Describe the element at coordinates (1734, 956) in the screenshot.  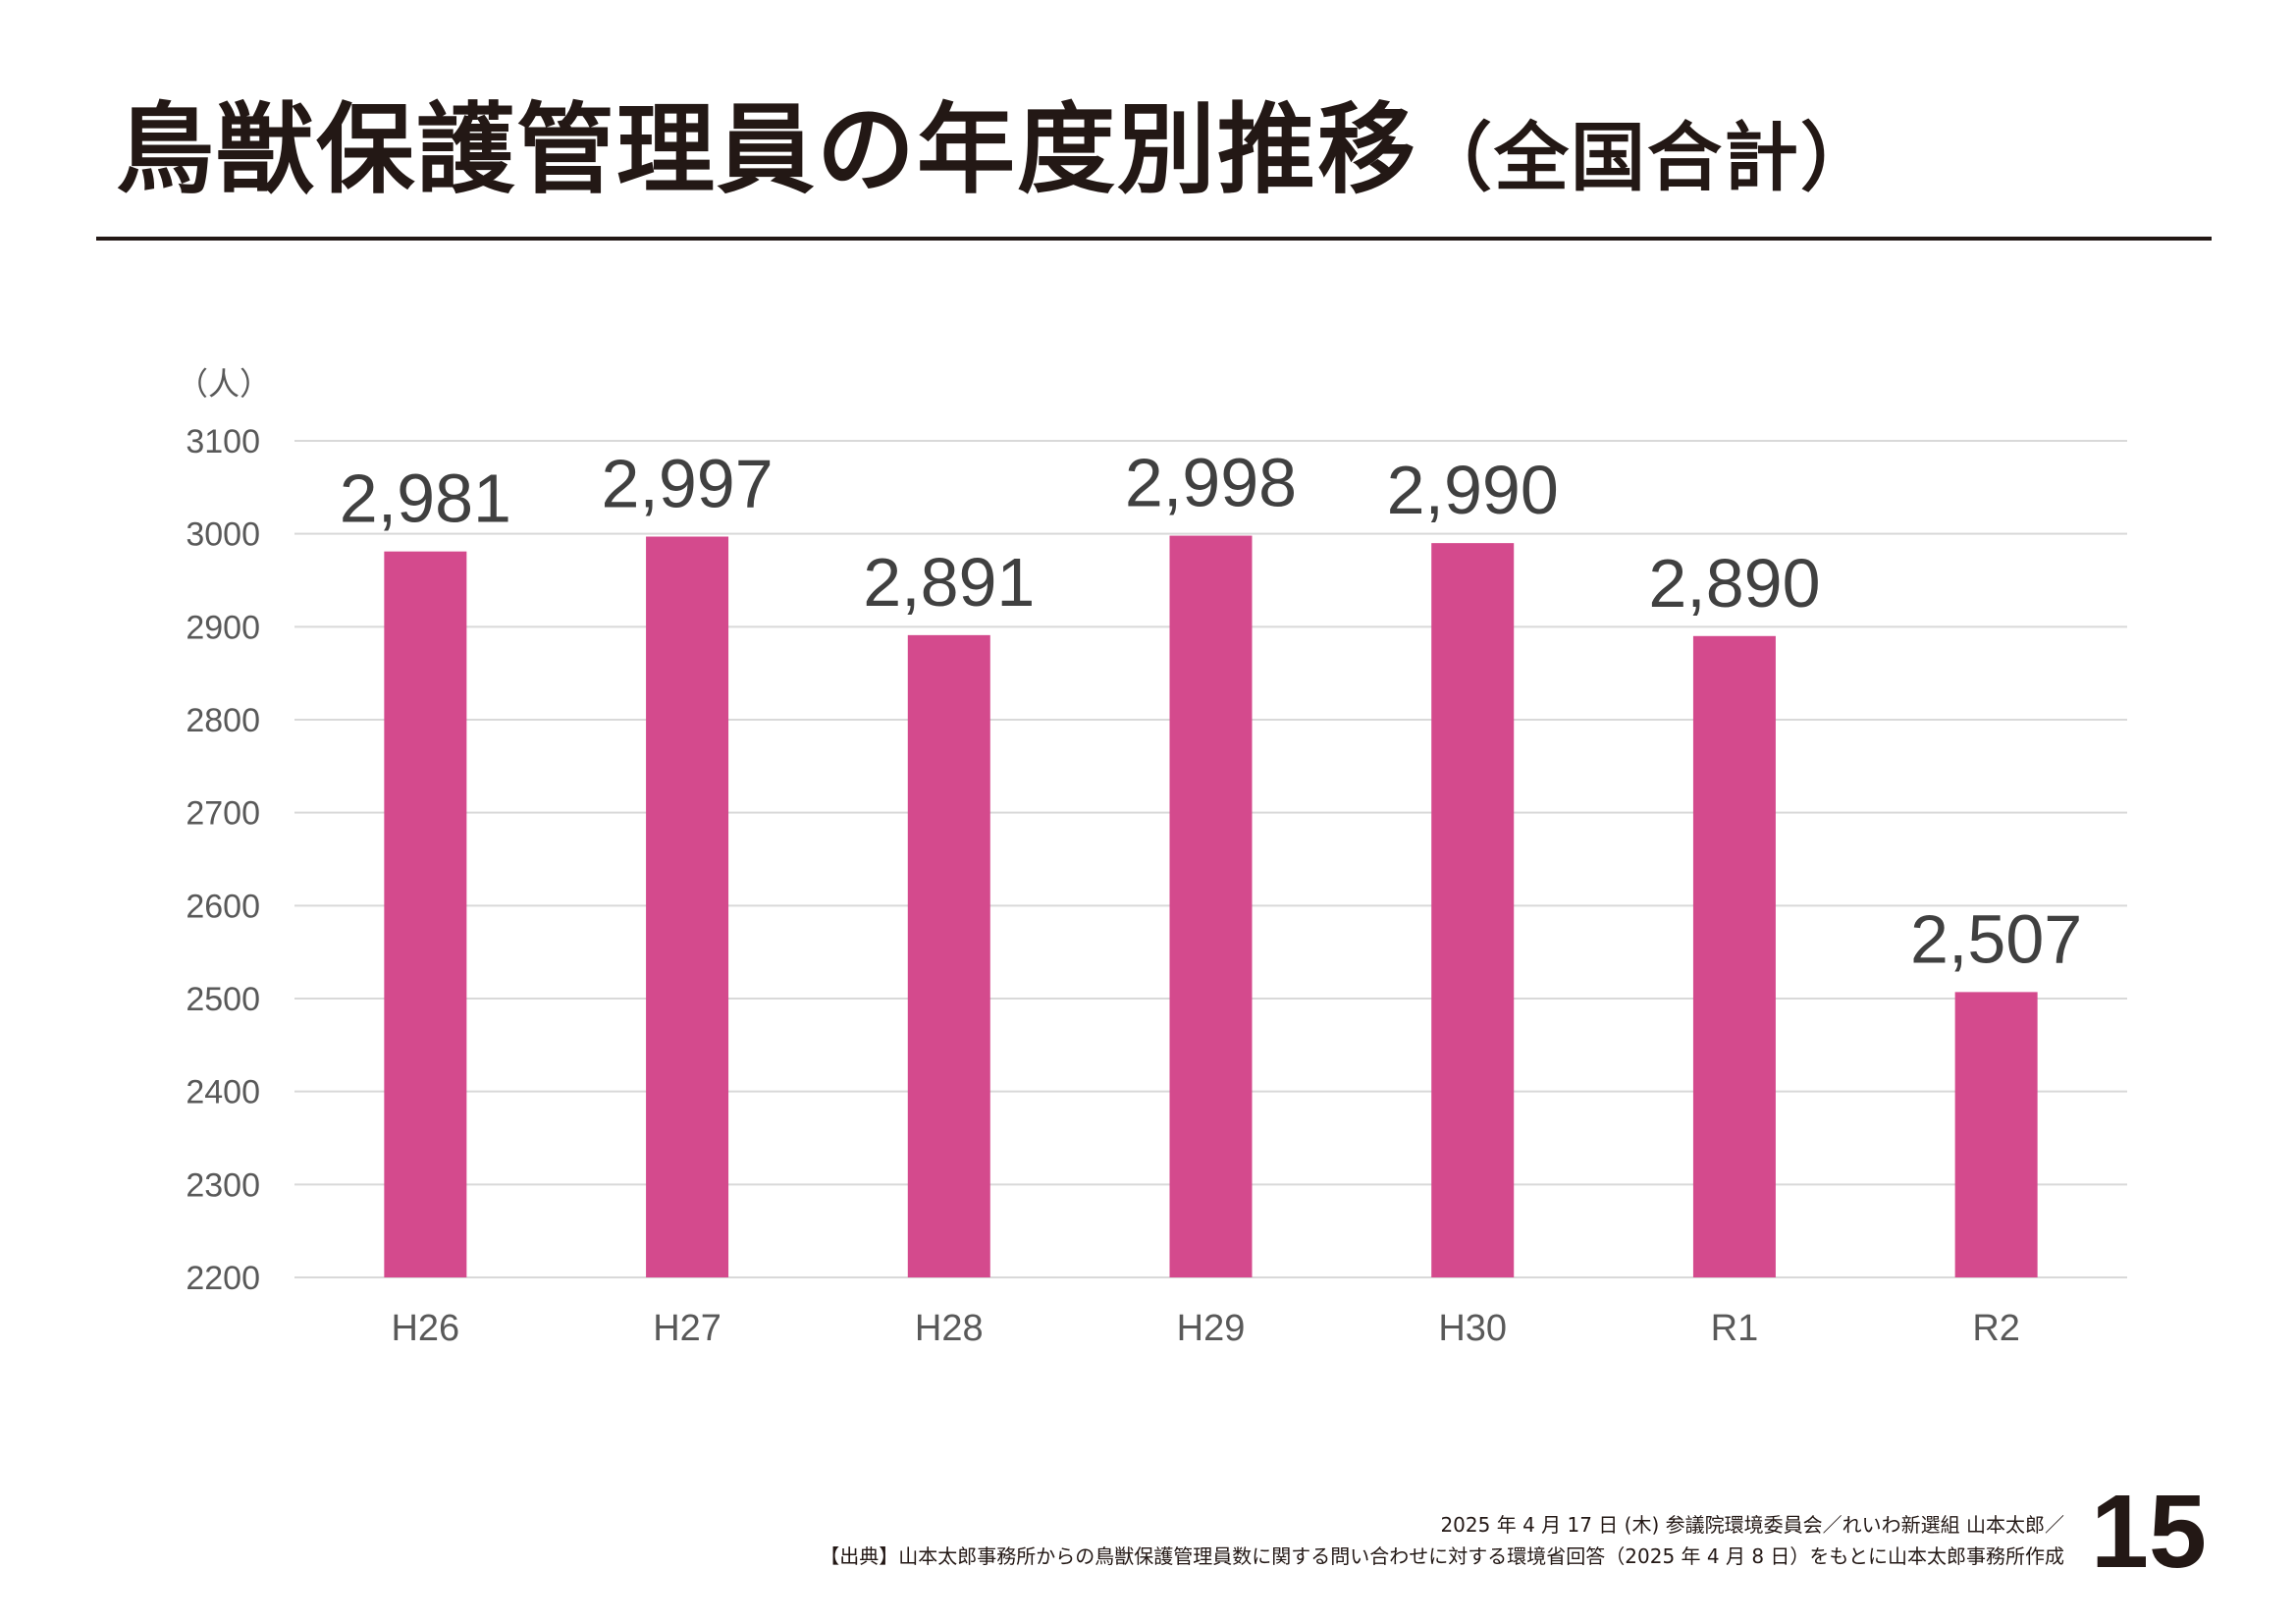
I see `bar-r1` at that location.